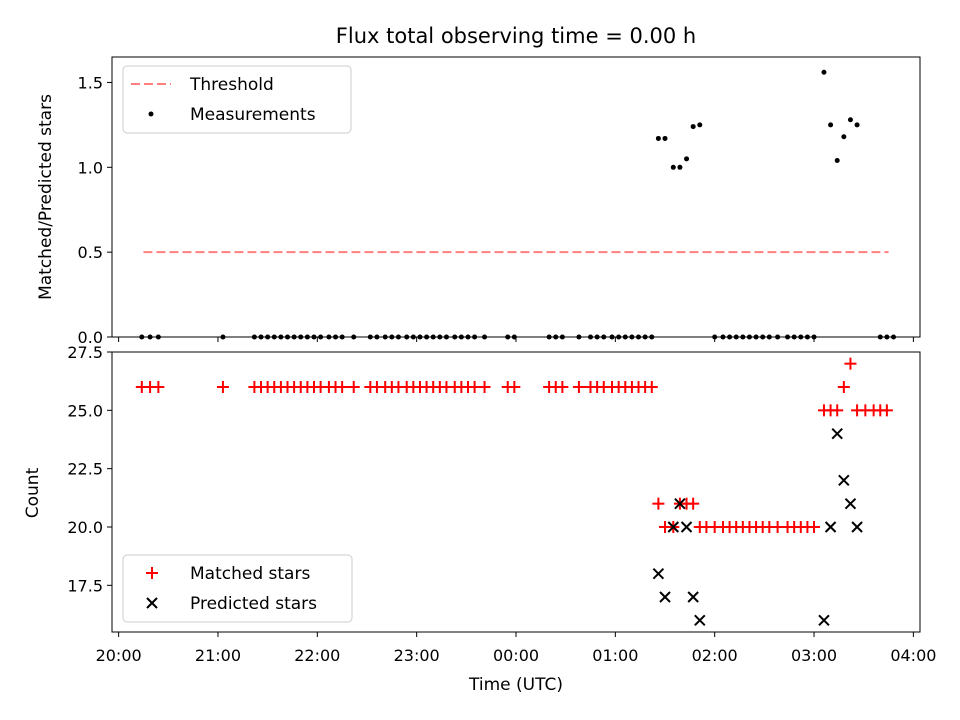 This screenshot has width=960, height=720. Describe the element at coordinates (152, 573) in the screenshot. I see `legend-matched-swatch` at that location.